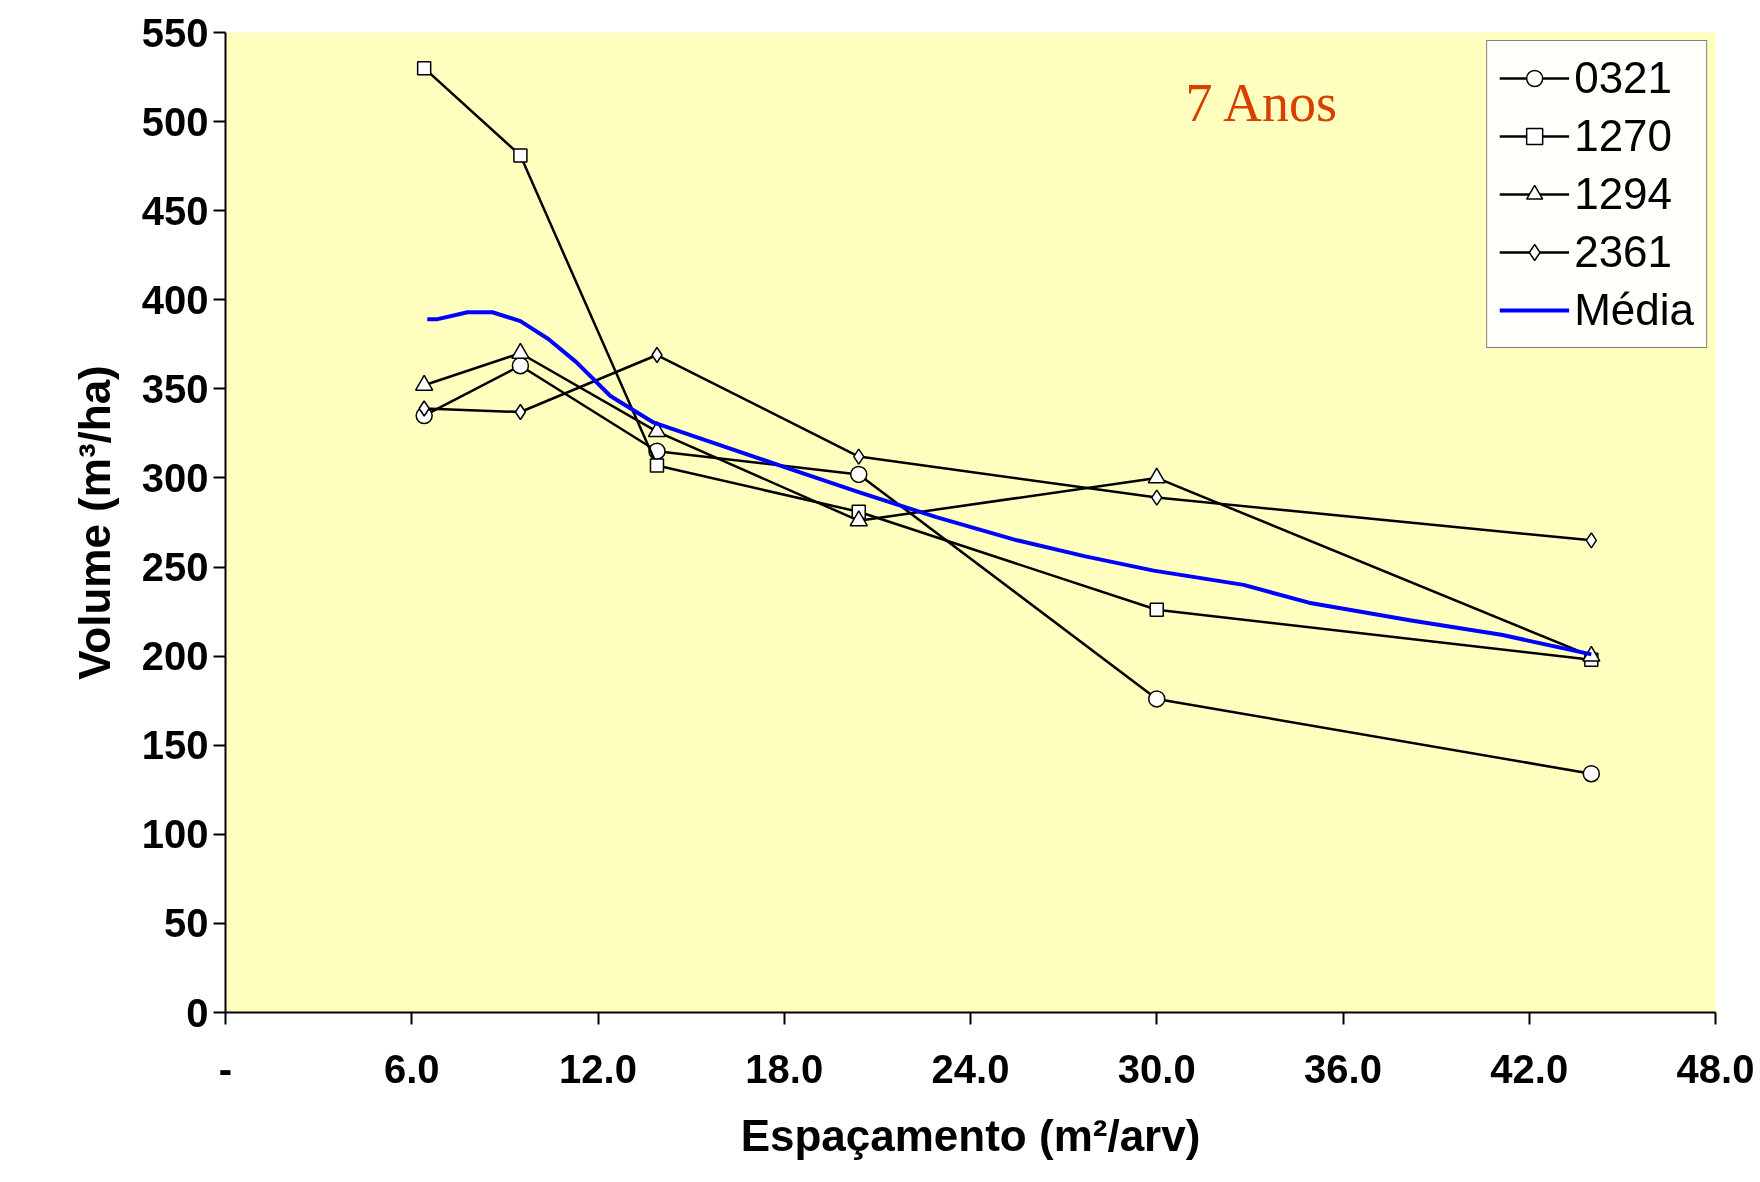 The image size is (1760, 1182). Describe the element at coordinates (784, 1068) in the screenshot. I see `x-tick-label: 18.0` at that location.